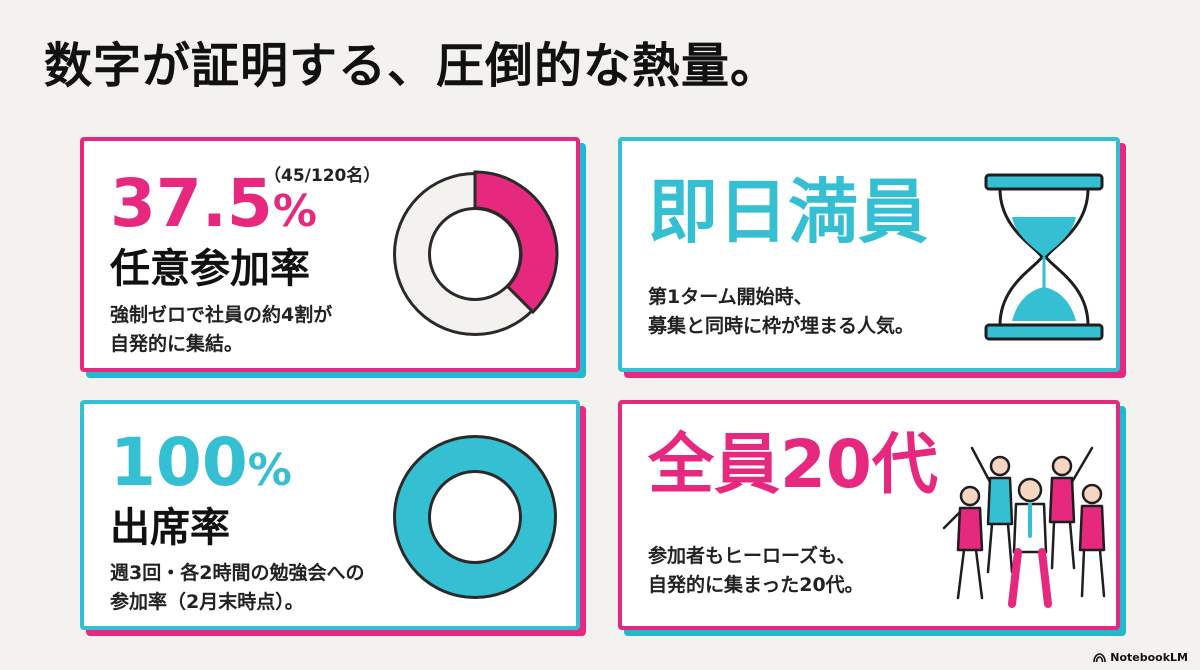  I want to click on ring-filled-segment, so click(475, 517).